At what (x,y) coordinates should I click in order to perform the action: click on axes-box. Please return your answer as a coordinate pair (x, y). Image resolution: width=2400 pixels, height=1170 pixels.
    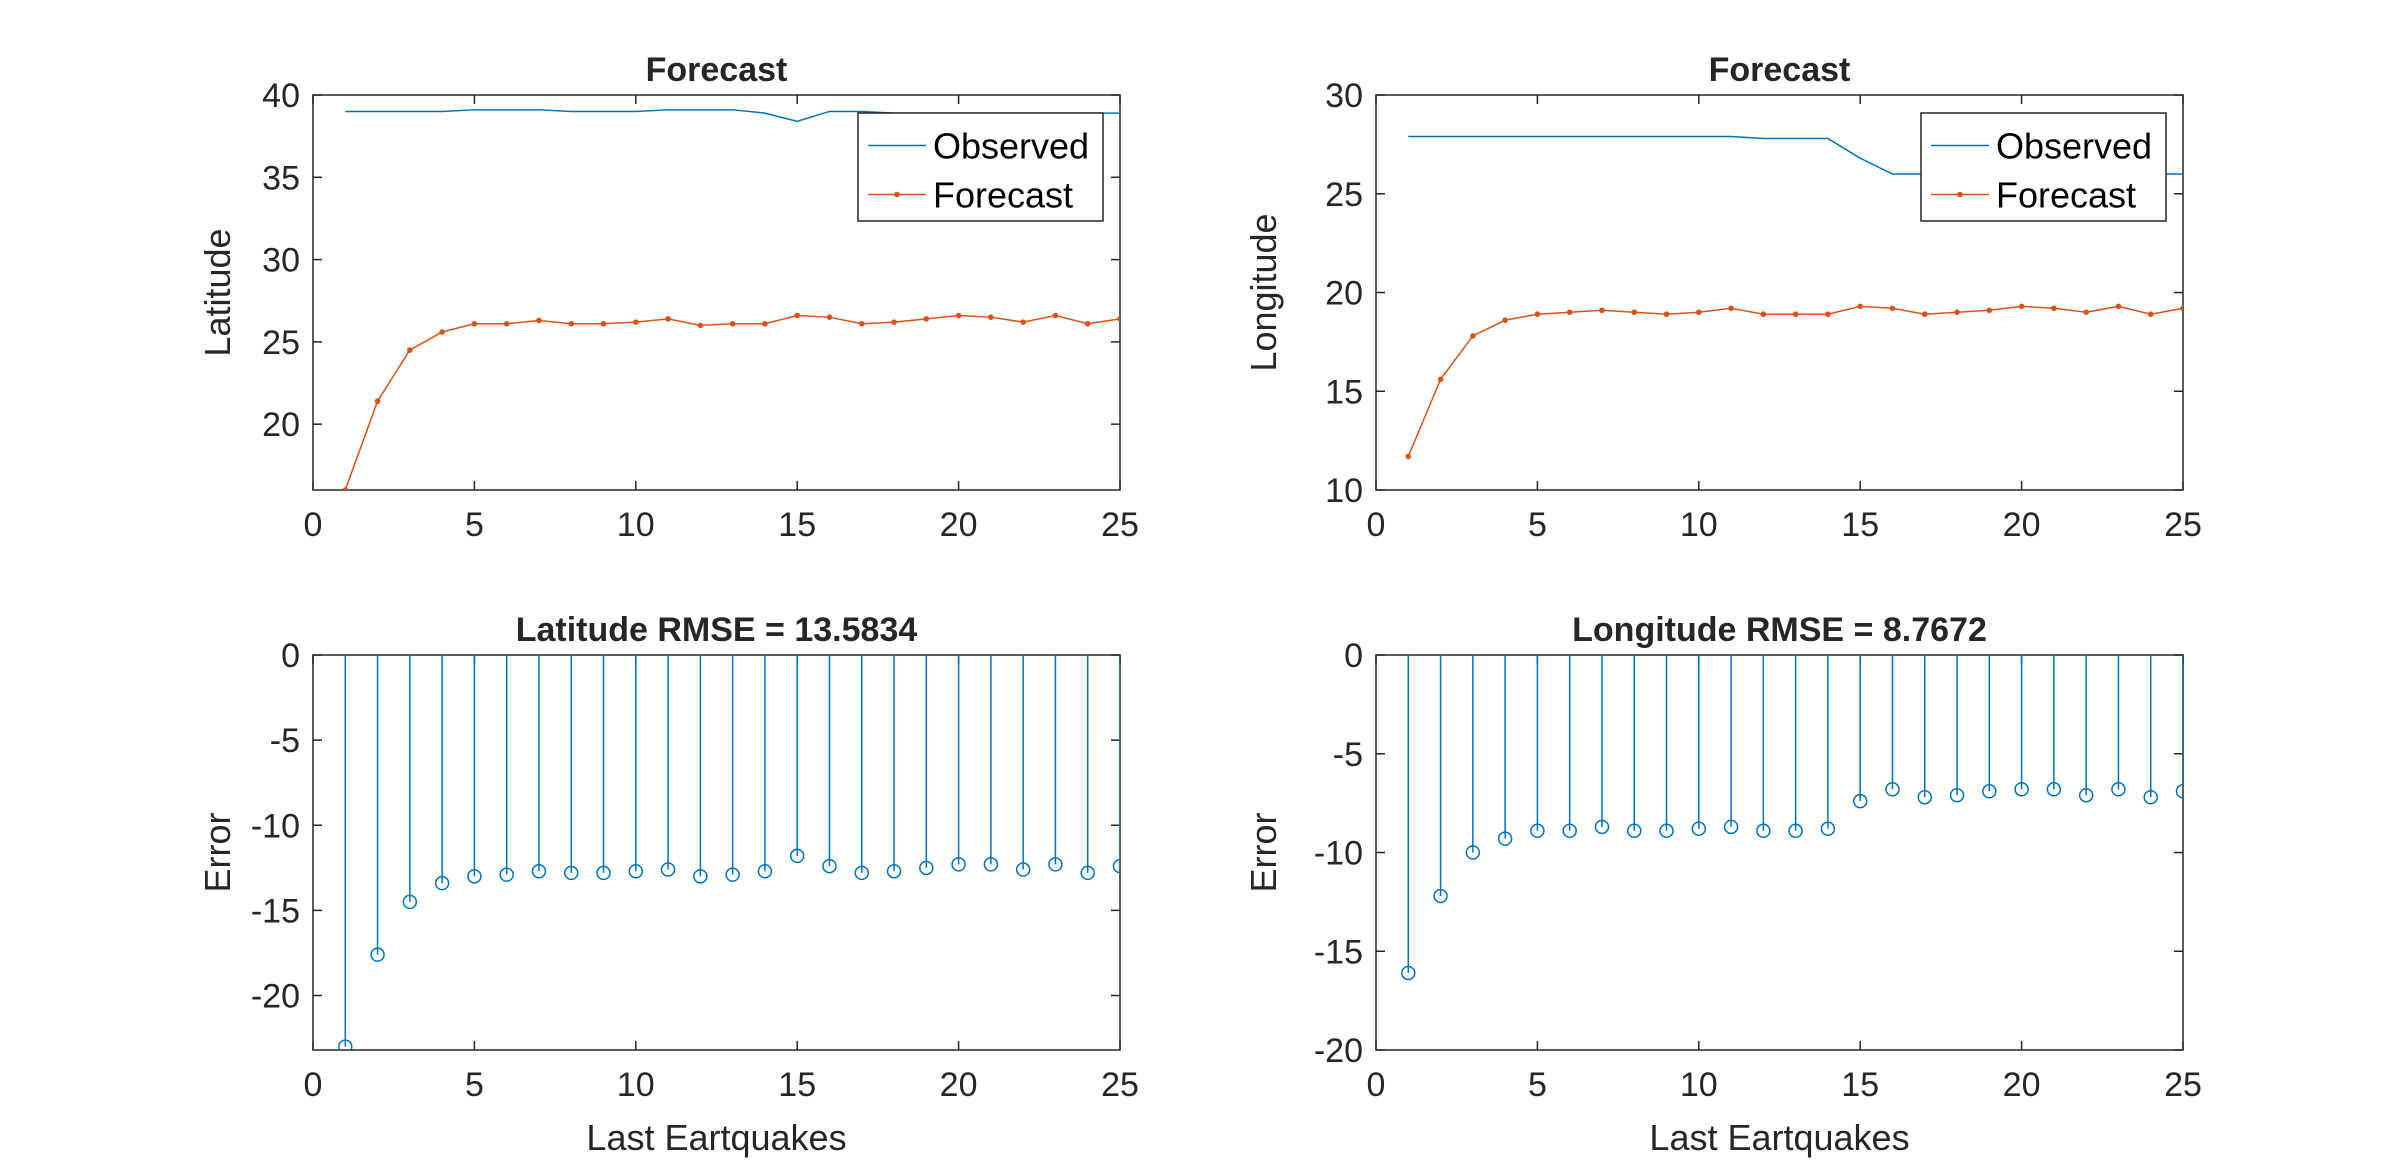
    Looking at the image, I should click on (716, 852).